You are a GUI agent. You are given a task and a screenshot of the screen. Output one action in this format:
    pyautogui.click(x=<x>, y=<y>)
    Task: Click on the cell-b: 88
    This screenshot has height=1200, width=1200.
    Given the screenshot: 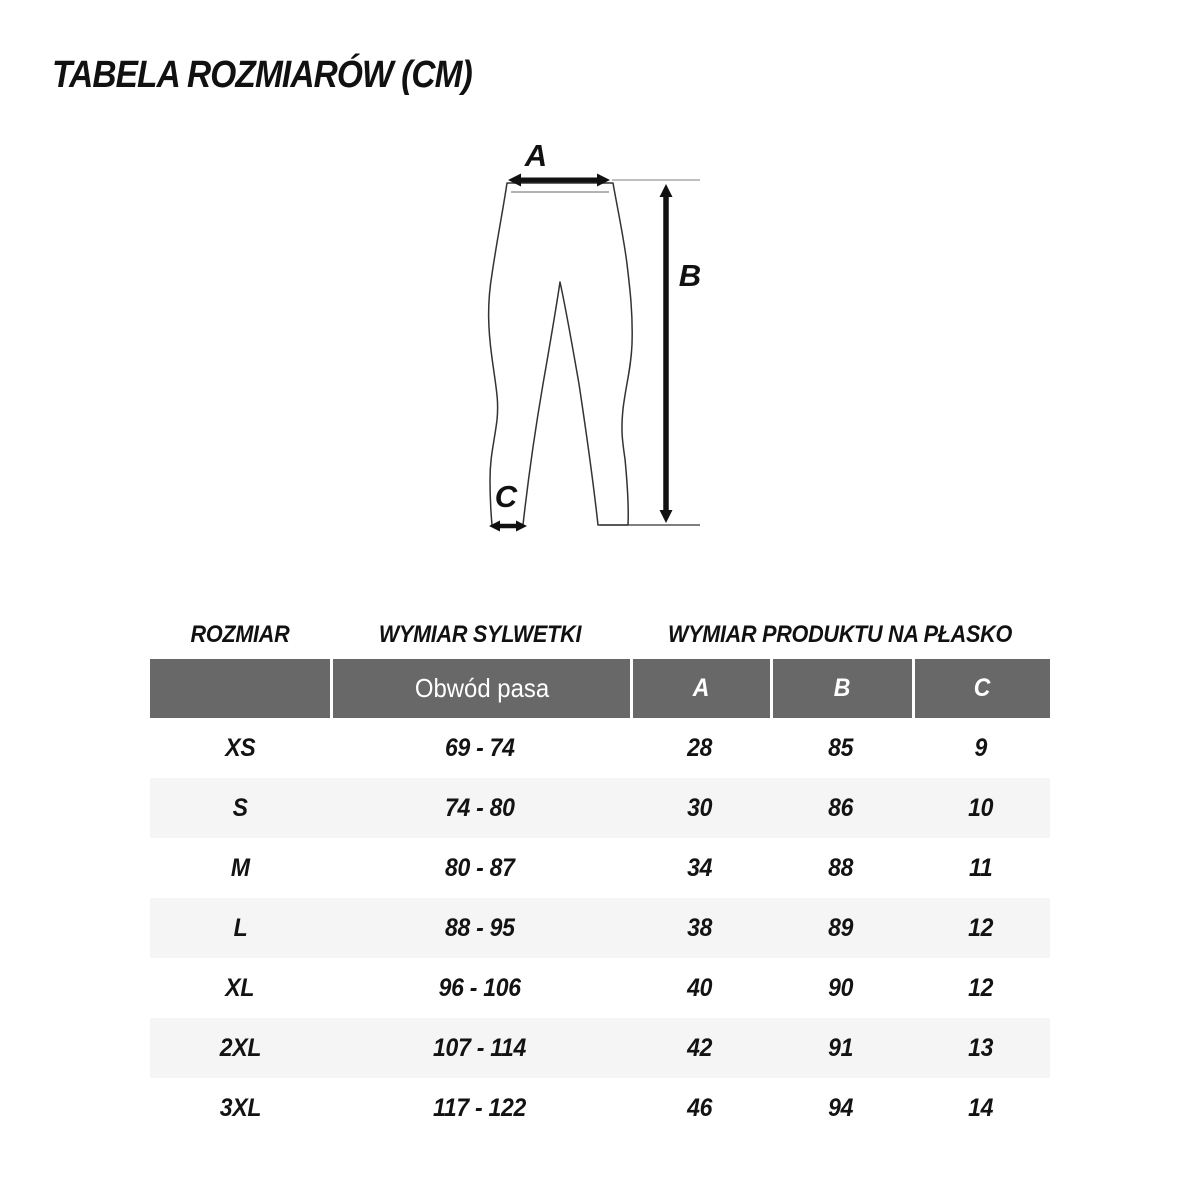 What is the action you would take?
    pyautogui.click(x=841, y=867)
    